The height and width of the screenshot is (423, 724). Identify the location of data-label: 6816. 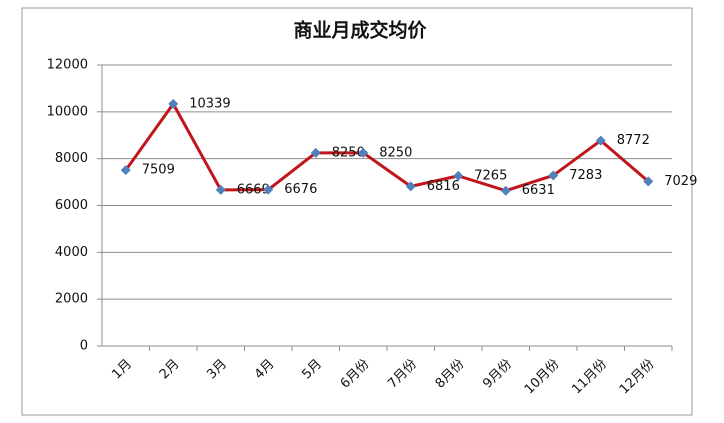
(443, 186).